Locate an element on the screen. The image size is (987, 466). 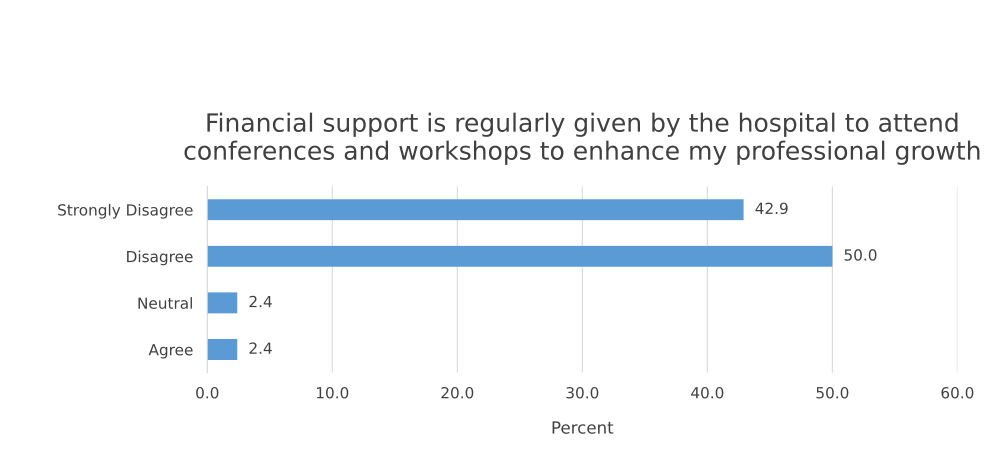
data-label: 42.9 is located at coordinates (771, 208).